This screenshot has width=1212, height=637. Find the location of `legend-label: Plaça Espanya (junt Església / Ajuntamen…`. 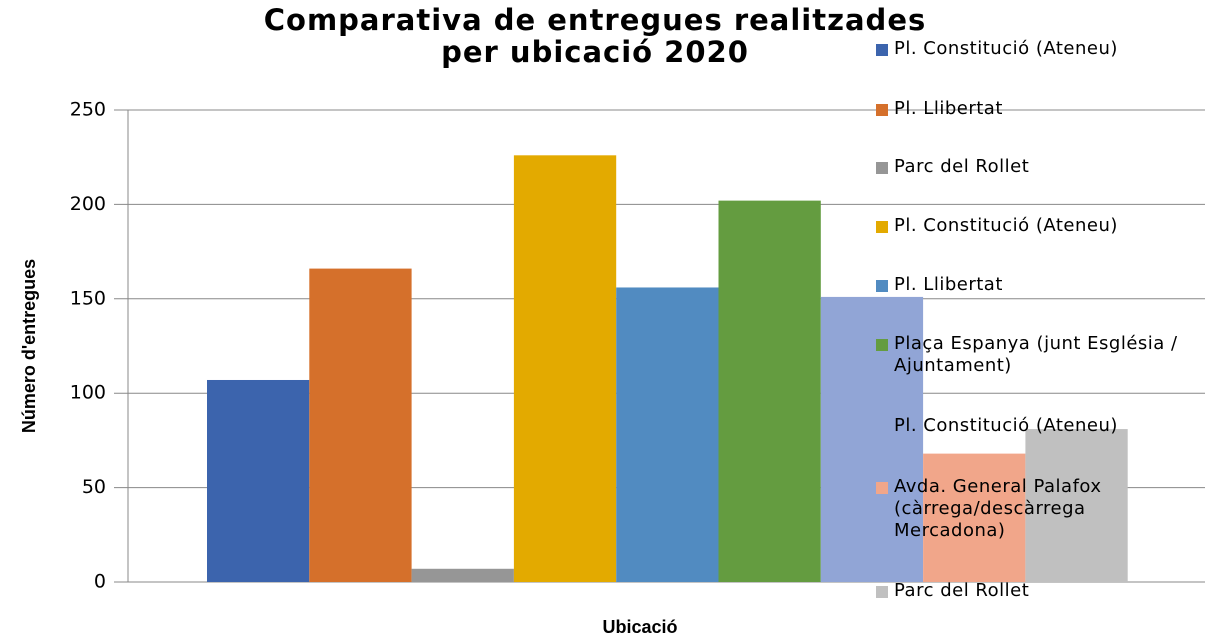

legend-label: Plaça Espanya (junt Església / Ajuntamen… is located at coordinates (1036, 354).